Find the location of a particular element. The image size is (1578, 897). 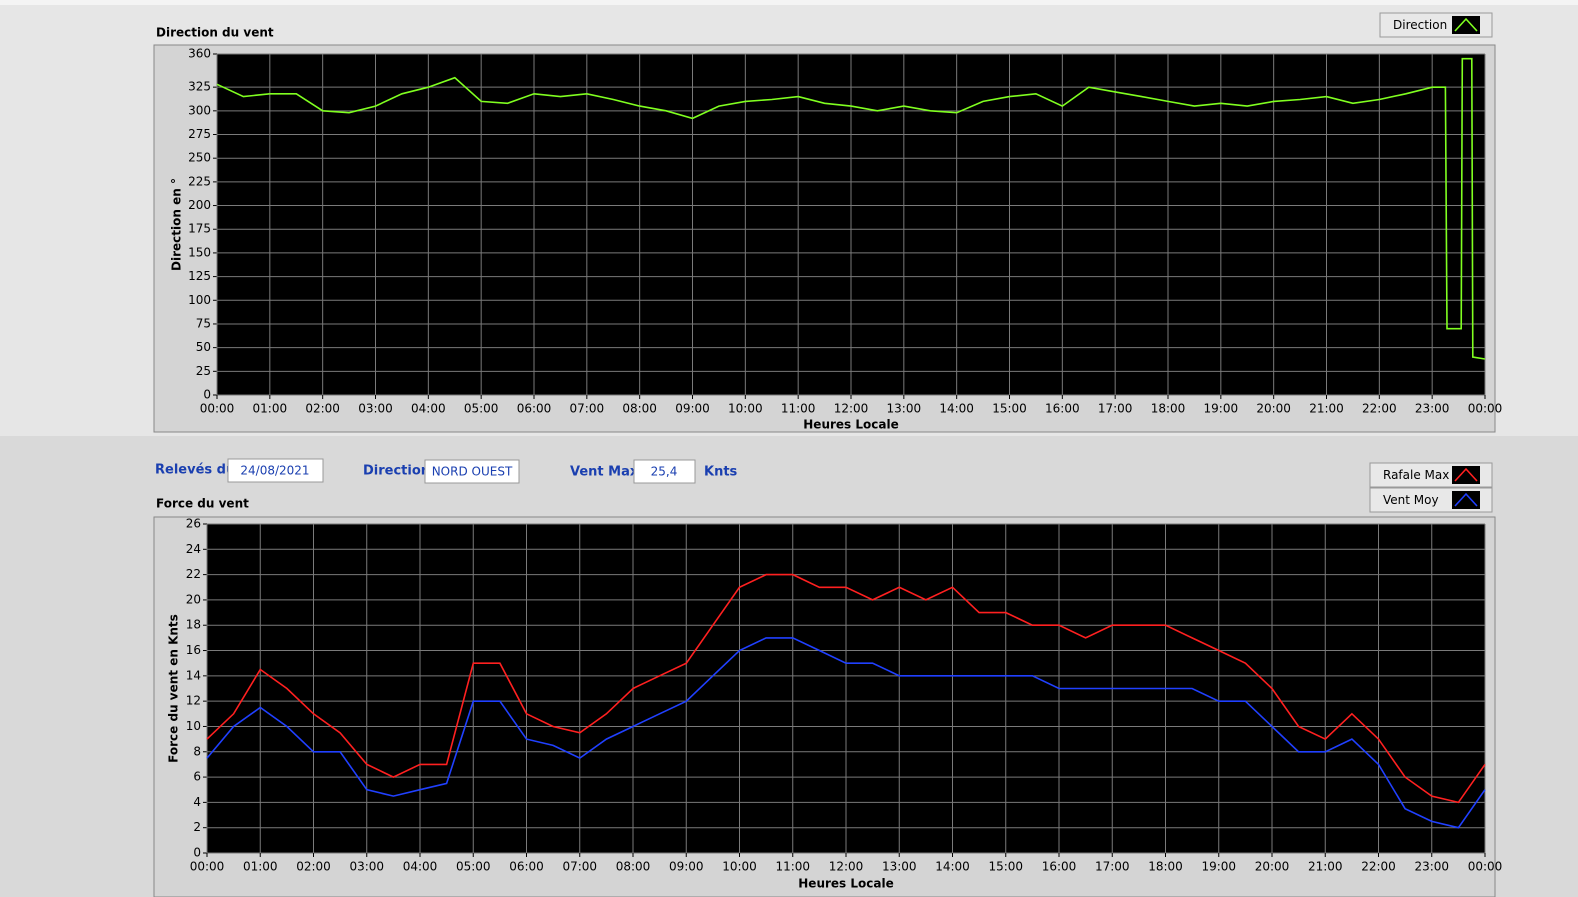

y-tick-label: 18 is located at coordinates (193, 625).